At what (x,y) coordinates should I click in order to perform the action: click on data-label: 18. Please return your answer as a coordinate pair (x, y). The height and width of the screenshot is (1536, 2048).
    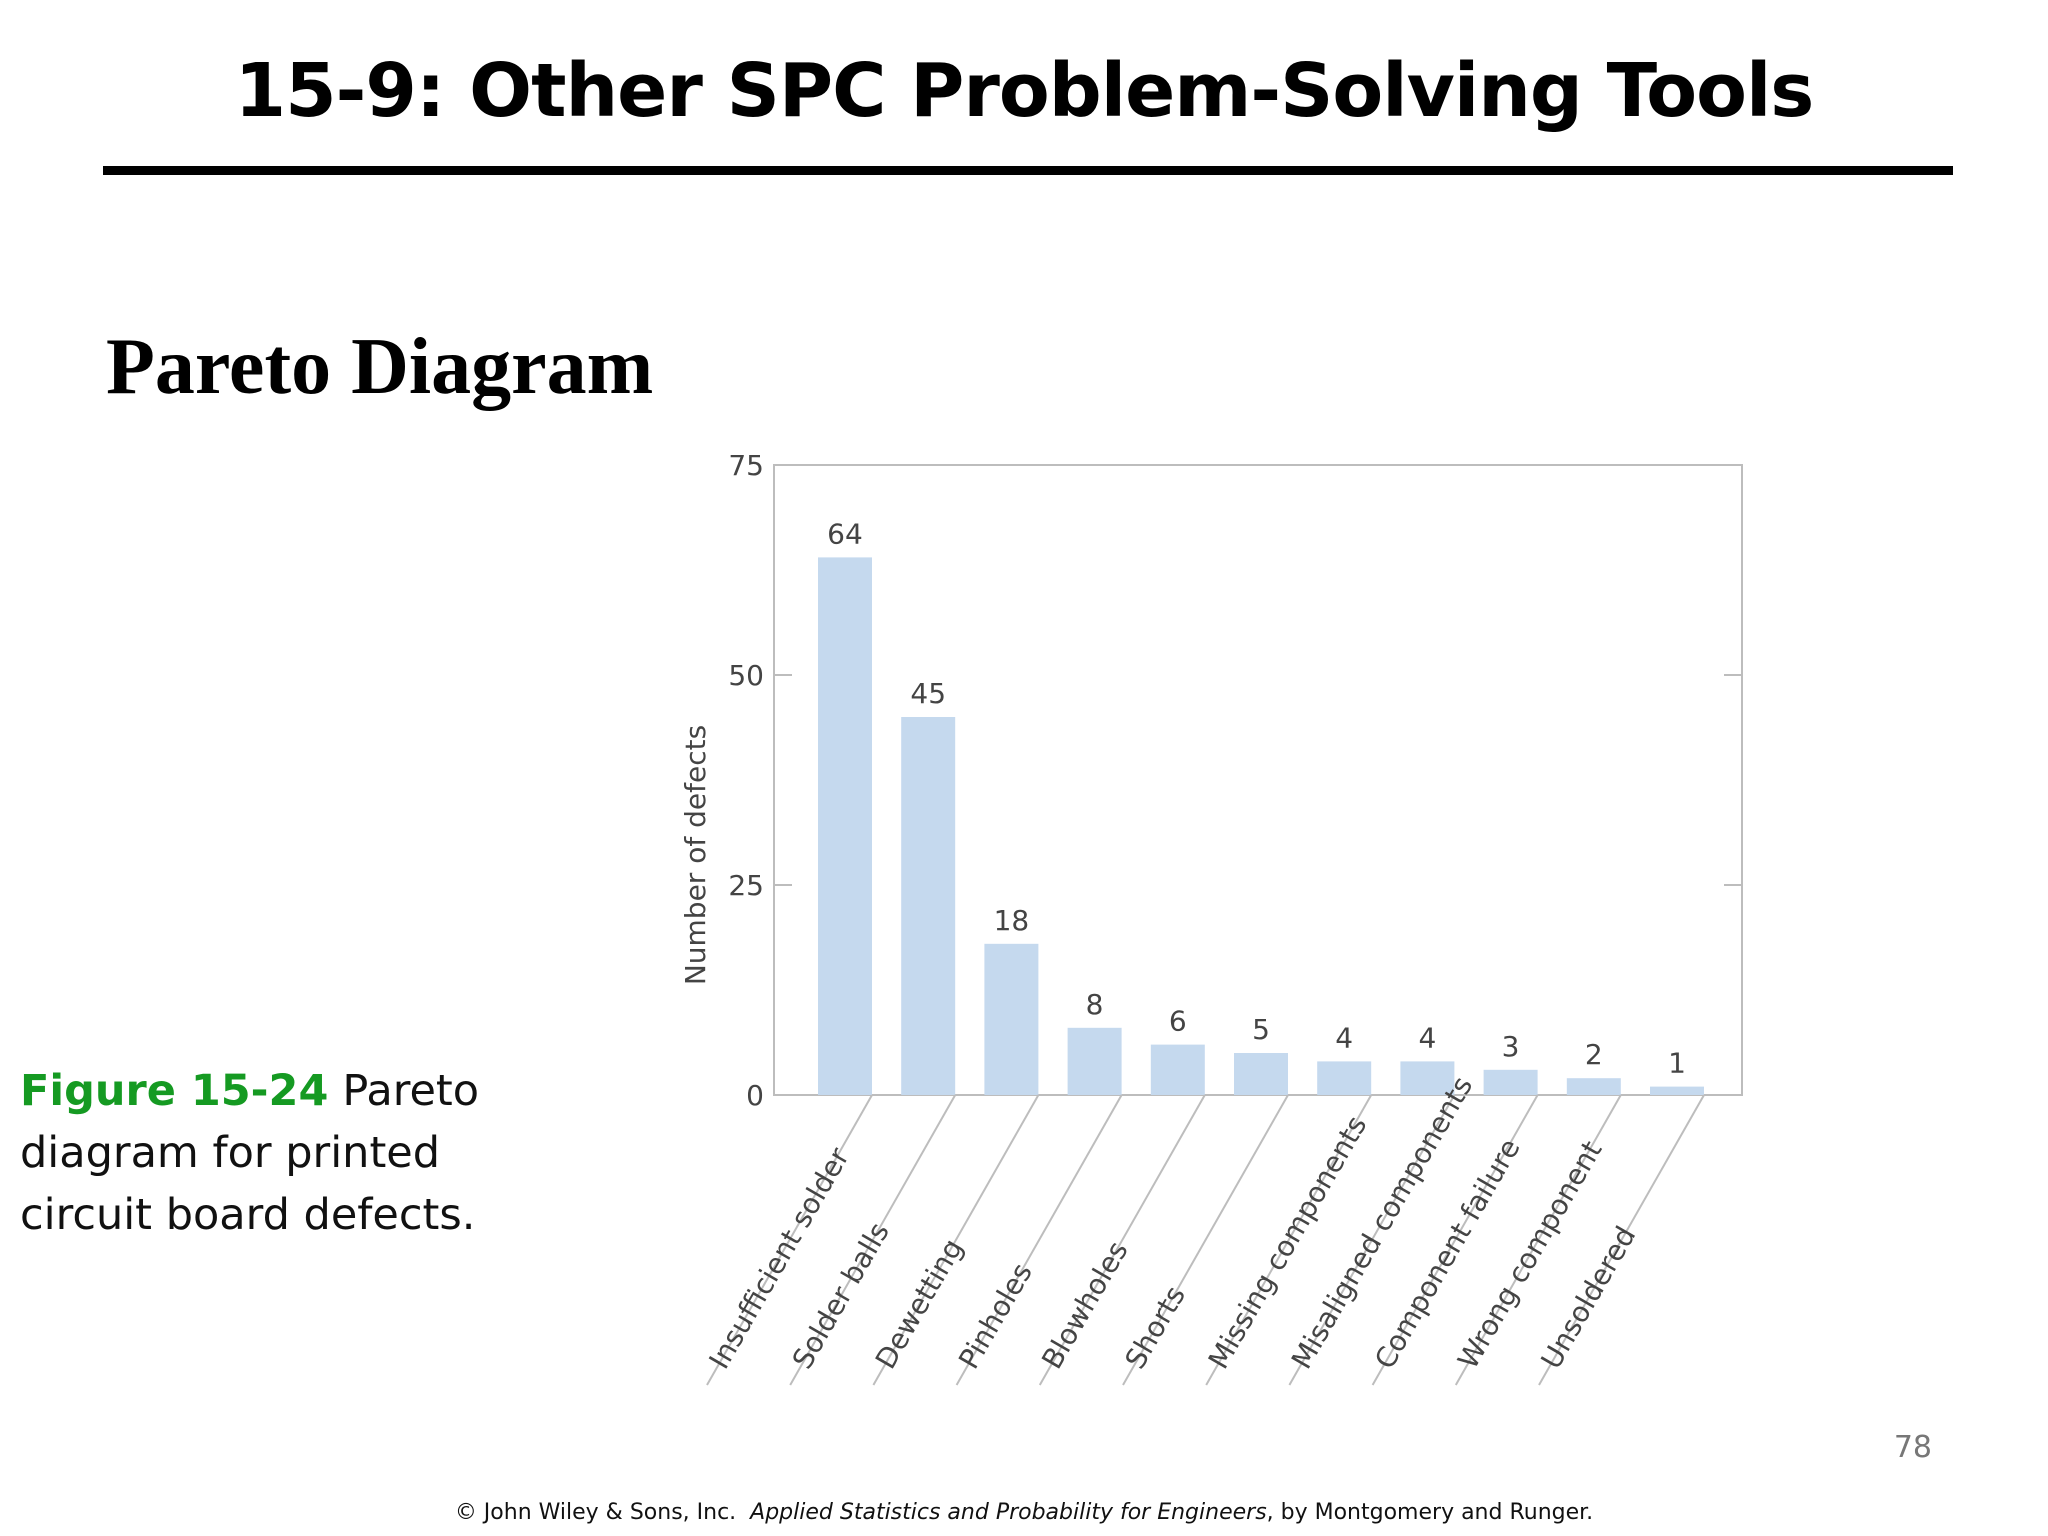
    Looking at the image, I should click on (1012, 920).